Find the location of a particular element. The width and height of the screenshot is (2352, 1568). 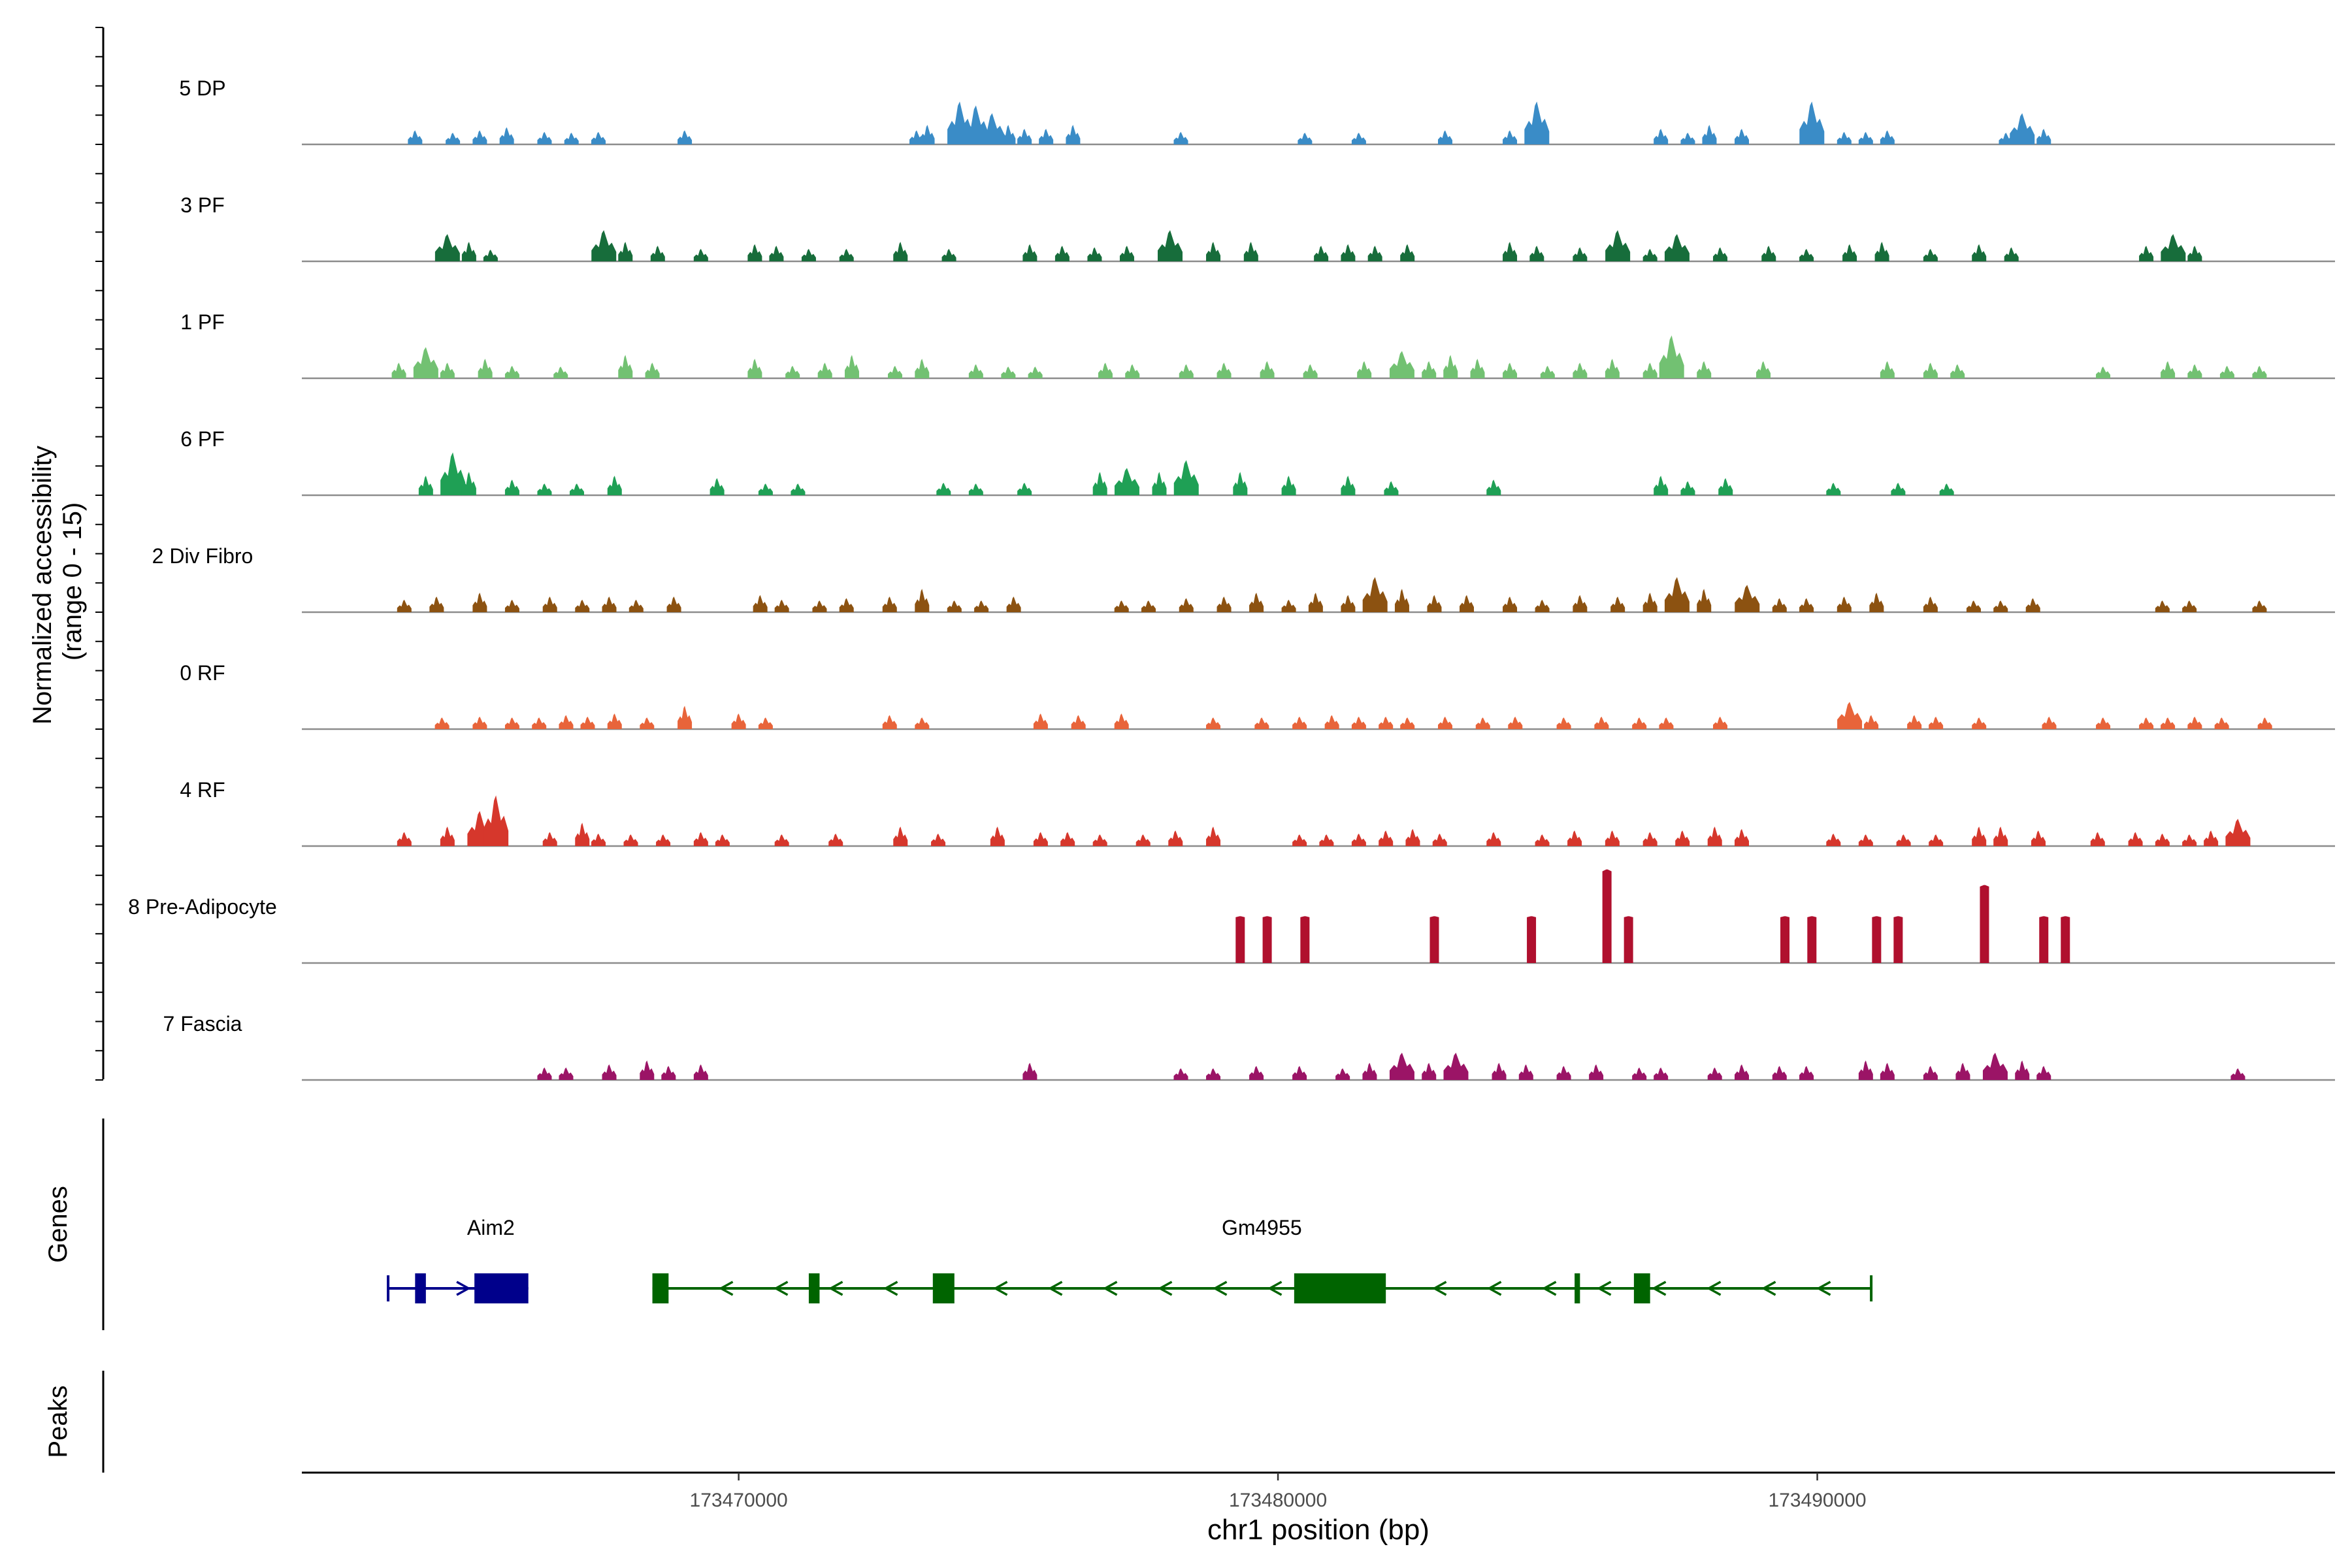

coverage-y-ticks is located at coordinates (99, 554).